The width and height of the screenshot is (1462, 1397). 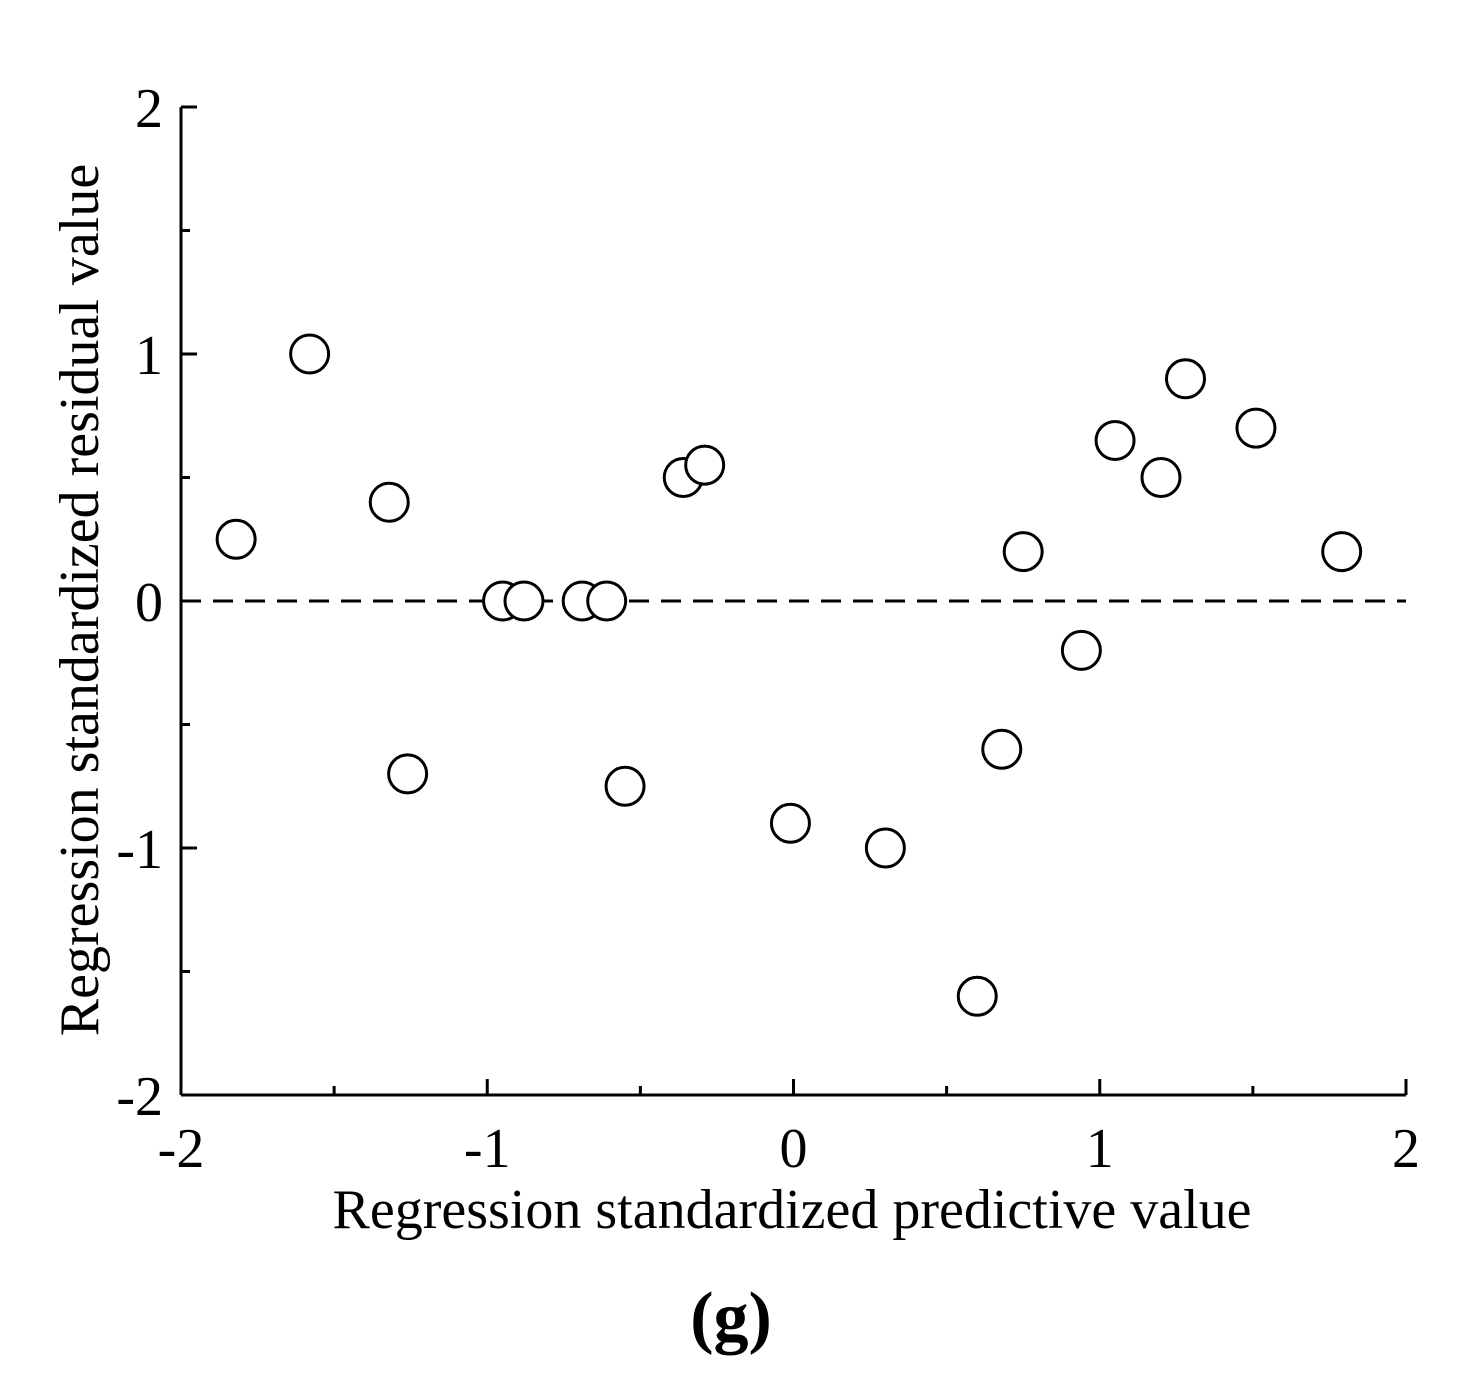 I want to click on y-tick-label: 0, so click(x=149, y=603).